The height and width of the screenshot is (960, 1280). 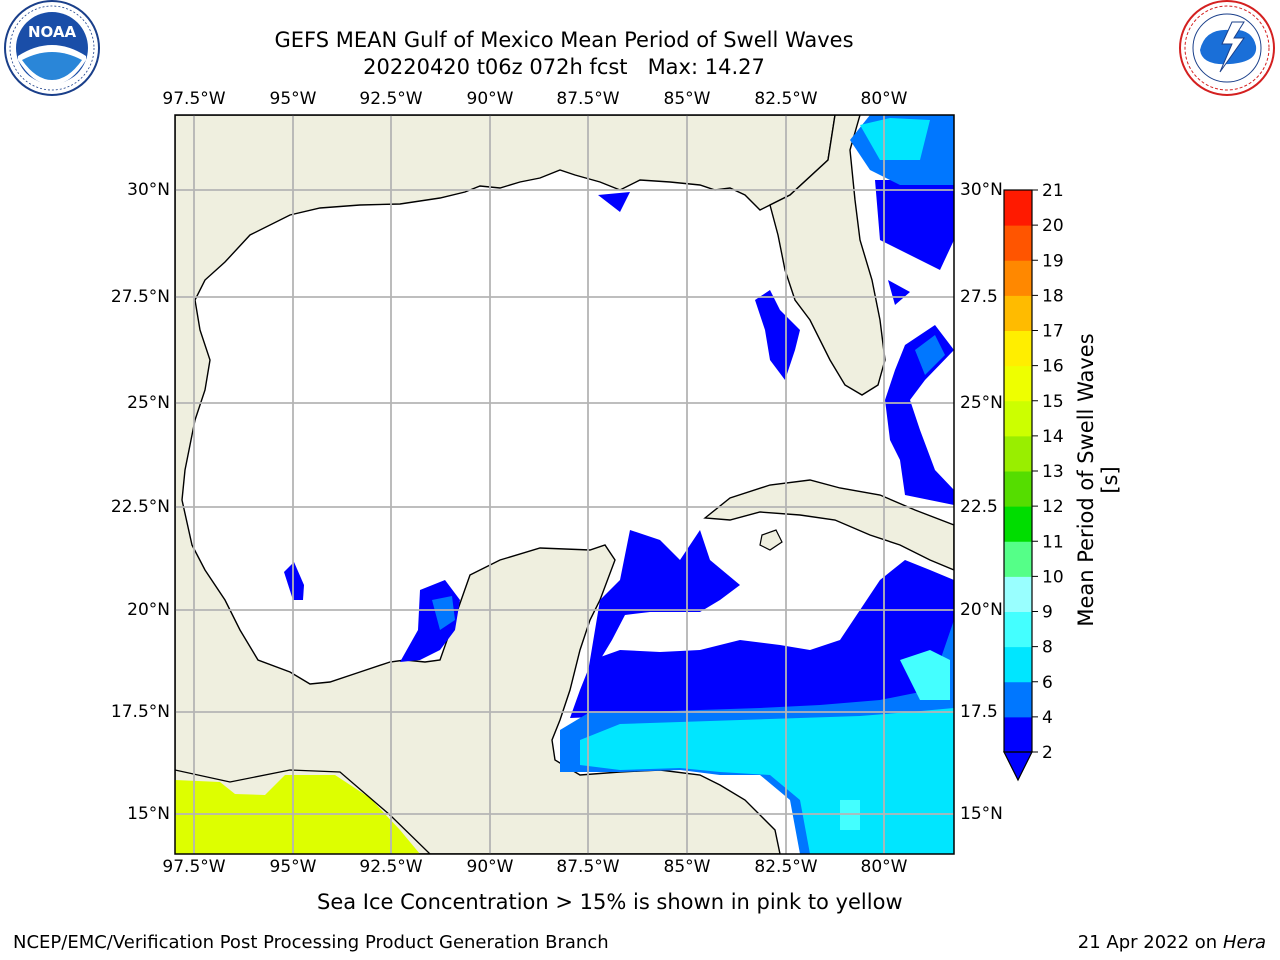 What do you see at coordinates (52, 48) in the screenshot?
I see `noaa-logo-icon: NOAA` at bounding box center [52, 48].